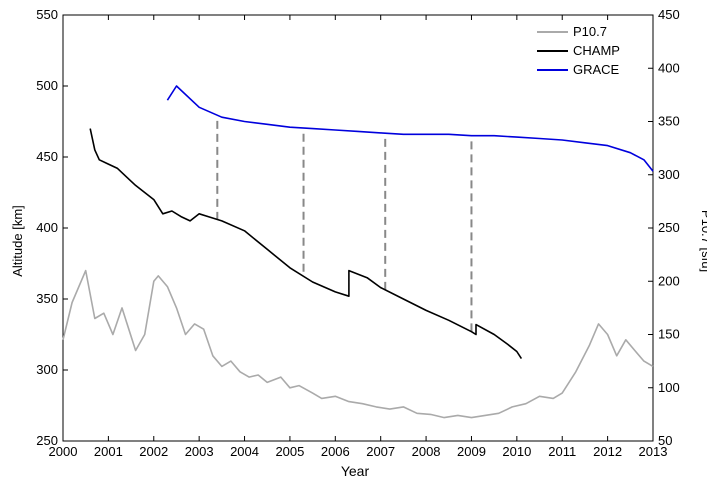 The image size is (707, 484). Describe the element at coordinates (669, 14) in the screenshot. I see `y-right-tick-label: 450` at that location.